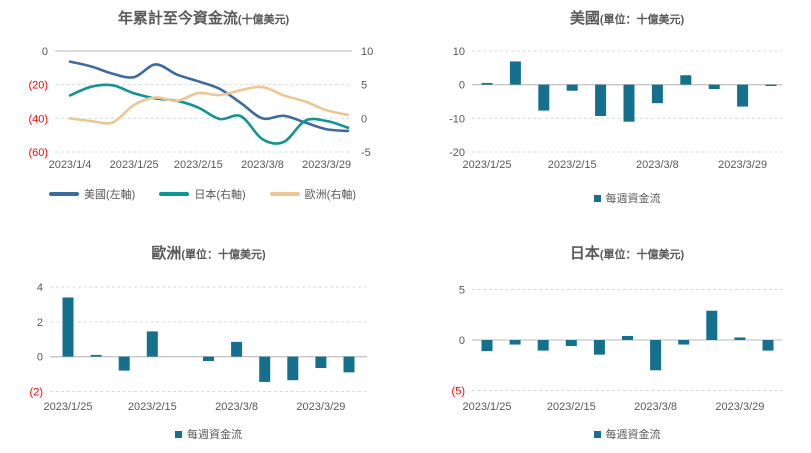 This screenshot has width=811, height=453. Describe the element at coordinates (38, 153) in the screenshot. I see `svg-text: (60)` at that location.